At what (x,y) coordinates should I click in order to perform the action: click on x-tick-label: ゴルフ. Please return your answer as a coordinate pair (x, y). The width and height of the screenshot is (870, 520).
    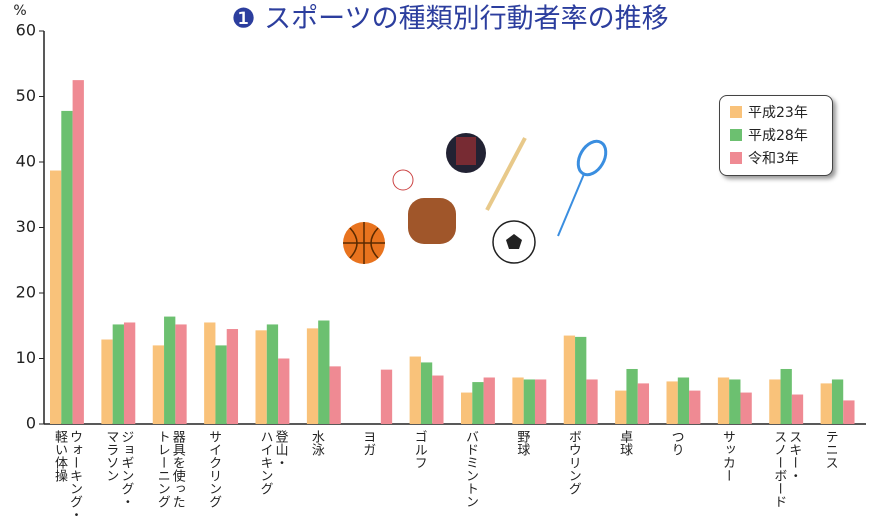
    Looking at the image, I should click on (419, 449).